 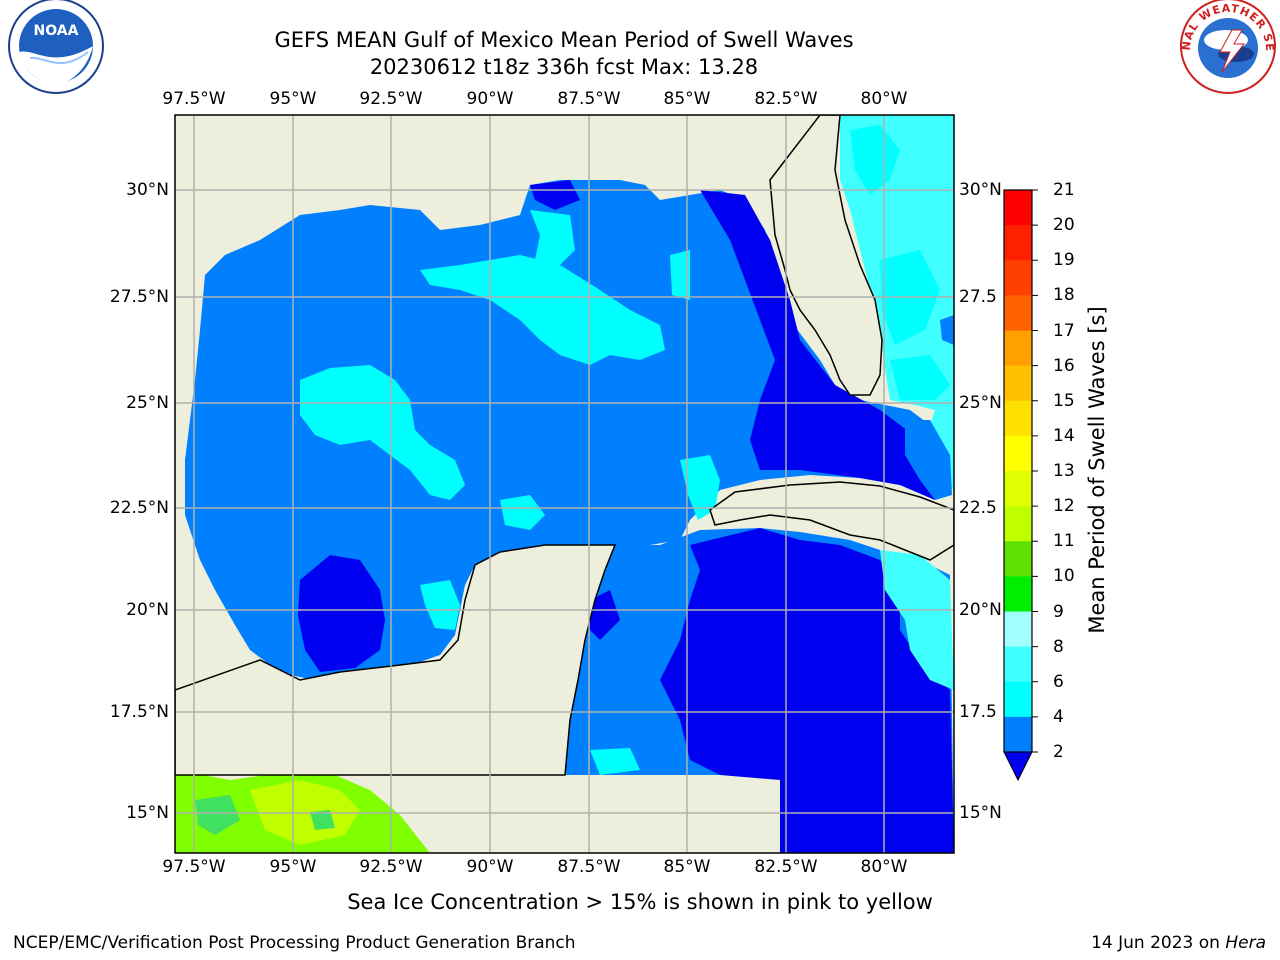 What do you see at coordinates (1064, 400) in the screenshot?
I see `colorbar-tick-label: 15` at bounding box center [1064, 400].